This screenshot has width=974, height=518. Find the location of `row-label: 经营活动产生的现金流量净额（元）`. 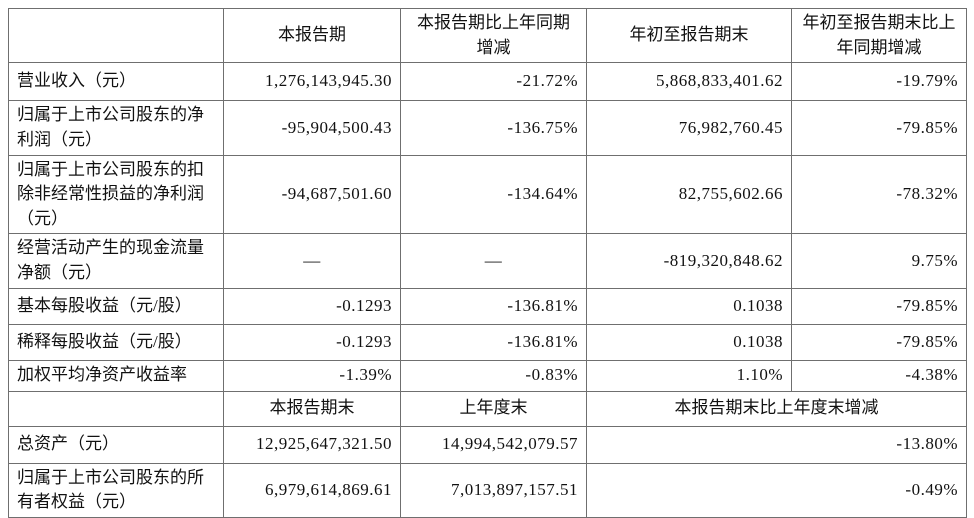

row-label: 经营活动产生的现金流量净额（元） is located at coordinates (116, 261).